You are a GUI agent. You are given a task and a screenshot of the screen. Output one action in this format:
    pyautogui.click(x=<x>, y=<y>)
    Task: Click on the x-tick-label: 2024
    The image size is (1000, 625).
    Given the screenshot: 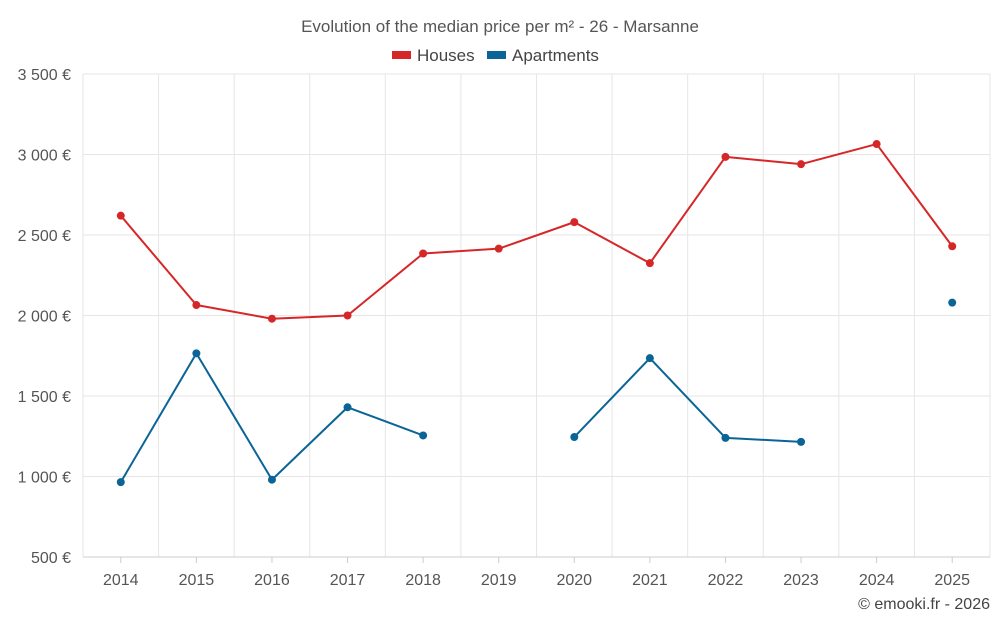 What is the action you would take?
    pyautogui.click(x=877, y=580)
    